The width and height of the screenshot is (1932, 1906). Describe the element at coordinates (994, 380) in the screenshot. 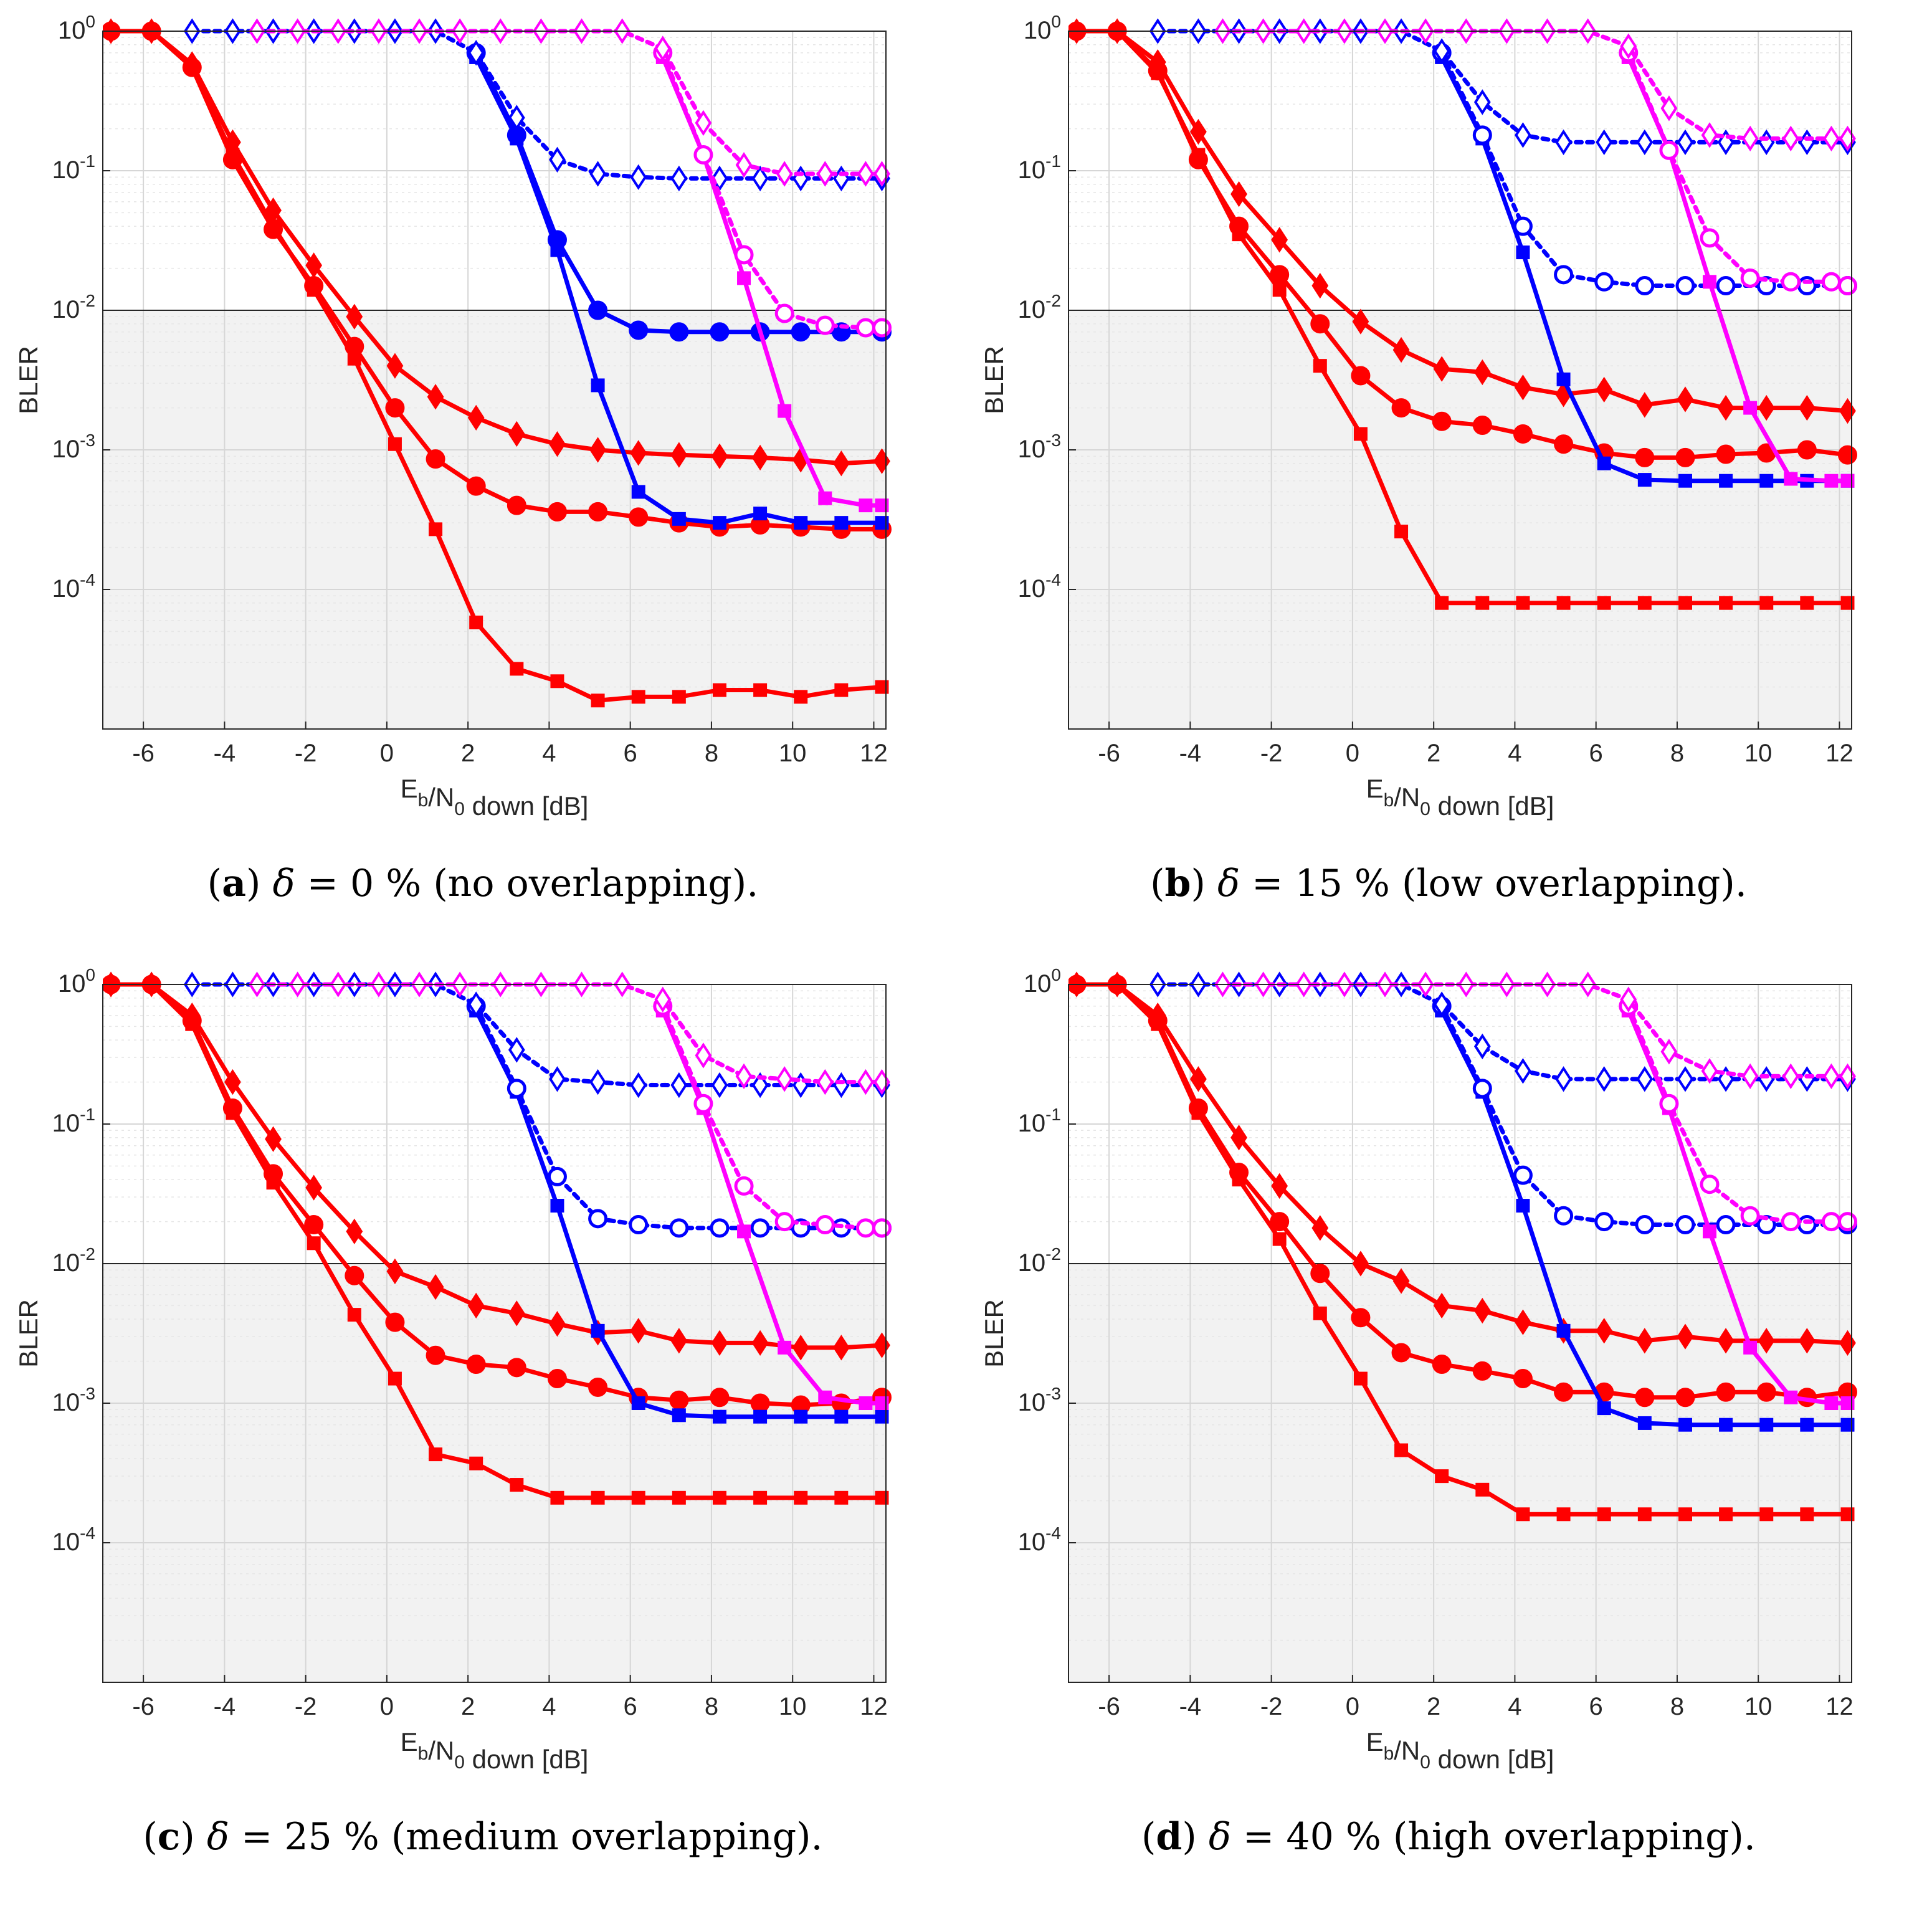

I see `y-axis-label: BLER` at that location.